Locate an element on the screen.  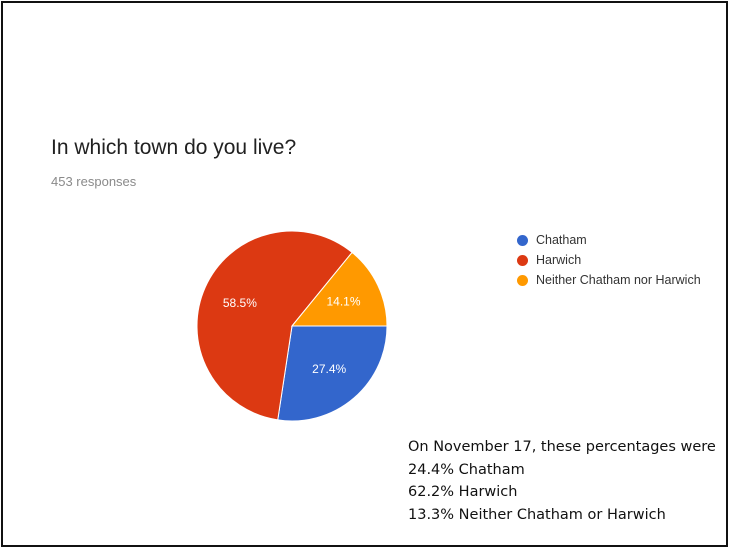
pie-slice-chatham is located at coordinates (332, 373).